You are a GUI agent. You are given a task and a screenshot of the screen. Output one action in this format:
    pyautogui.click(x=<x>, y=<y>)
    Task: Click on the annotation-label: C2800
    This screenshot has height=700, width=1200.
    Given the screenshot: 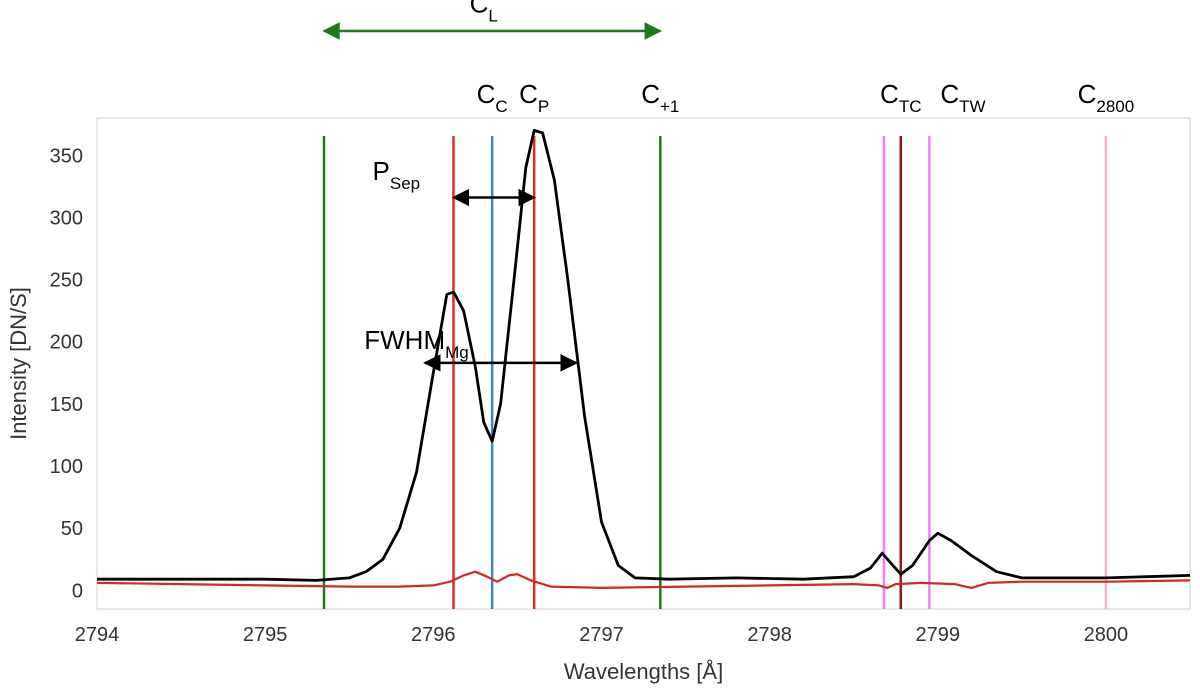 What is the action you would take?
    pyautogui.click(x=1106, y=97)
    